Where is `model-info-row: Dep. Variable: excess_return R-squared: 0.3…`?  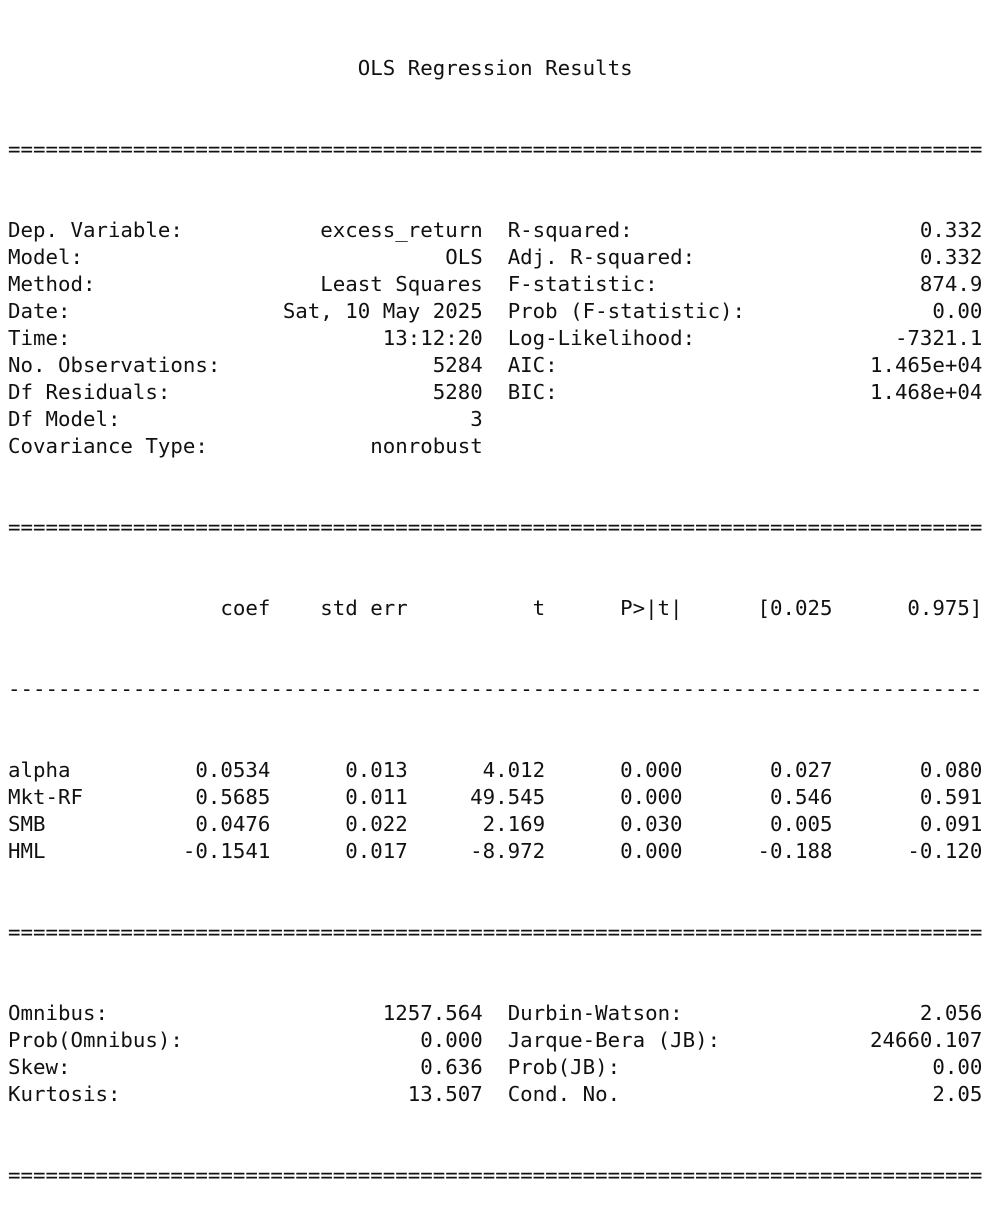 model-info-row: Dep. Variable: excess_return R-squared: 0.3… is located at coordinates (495, 230).